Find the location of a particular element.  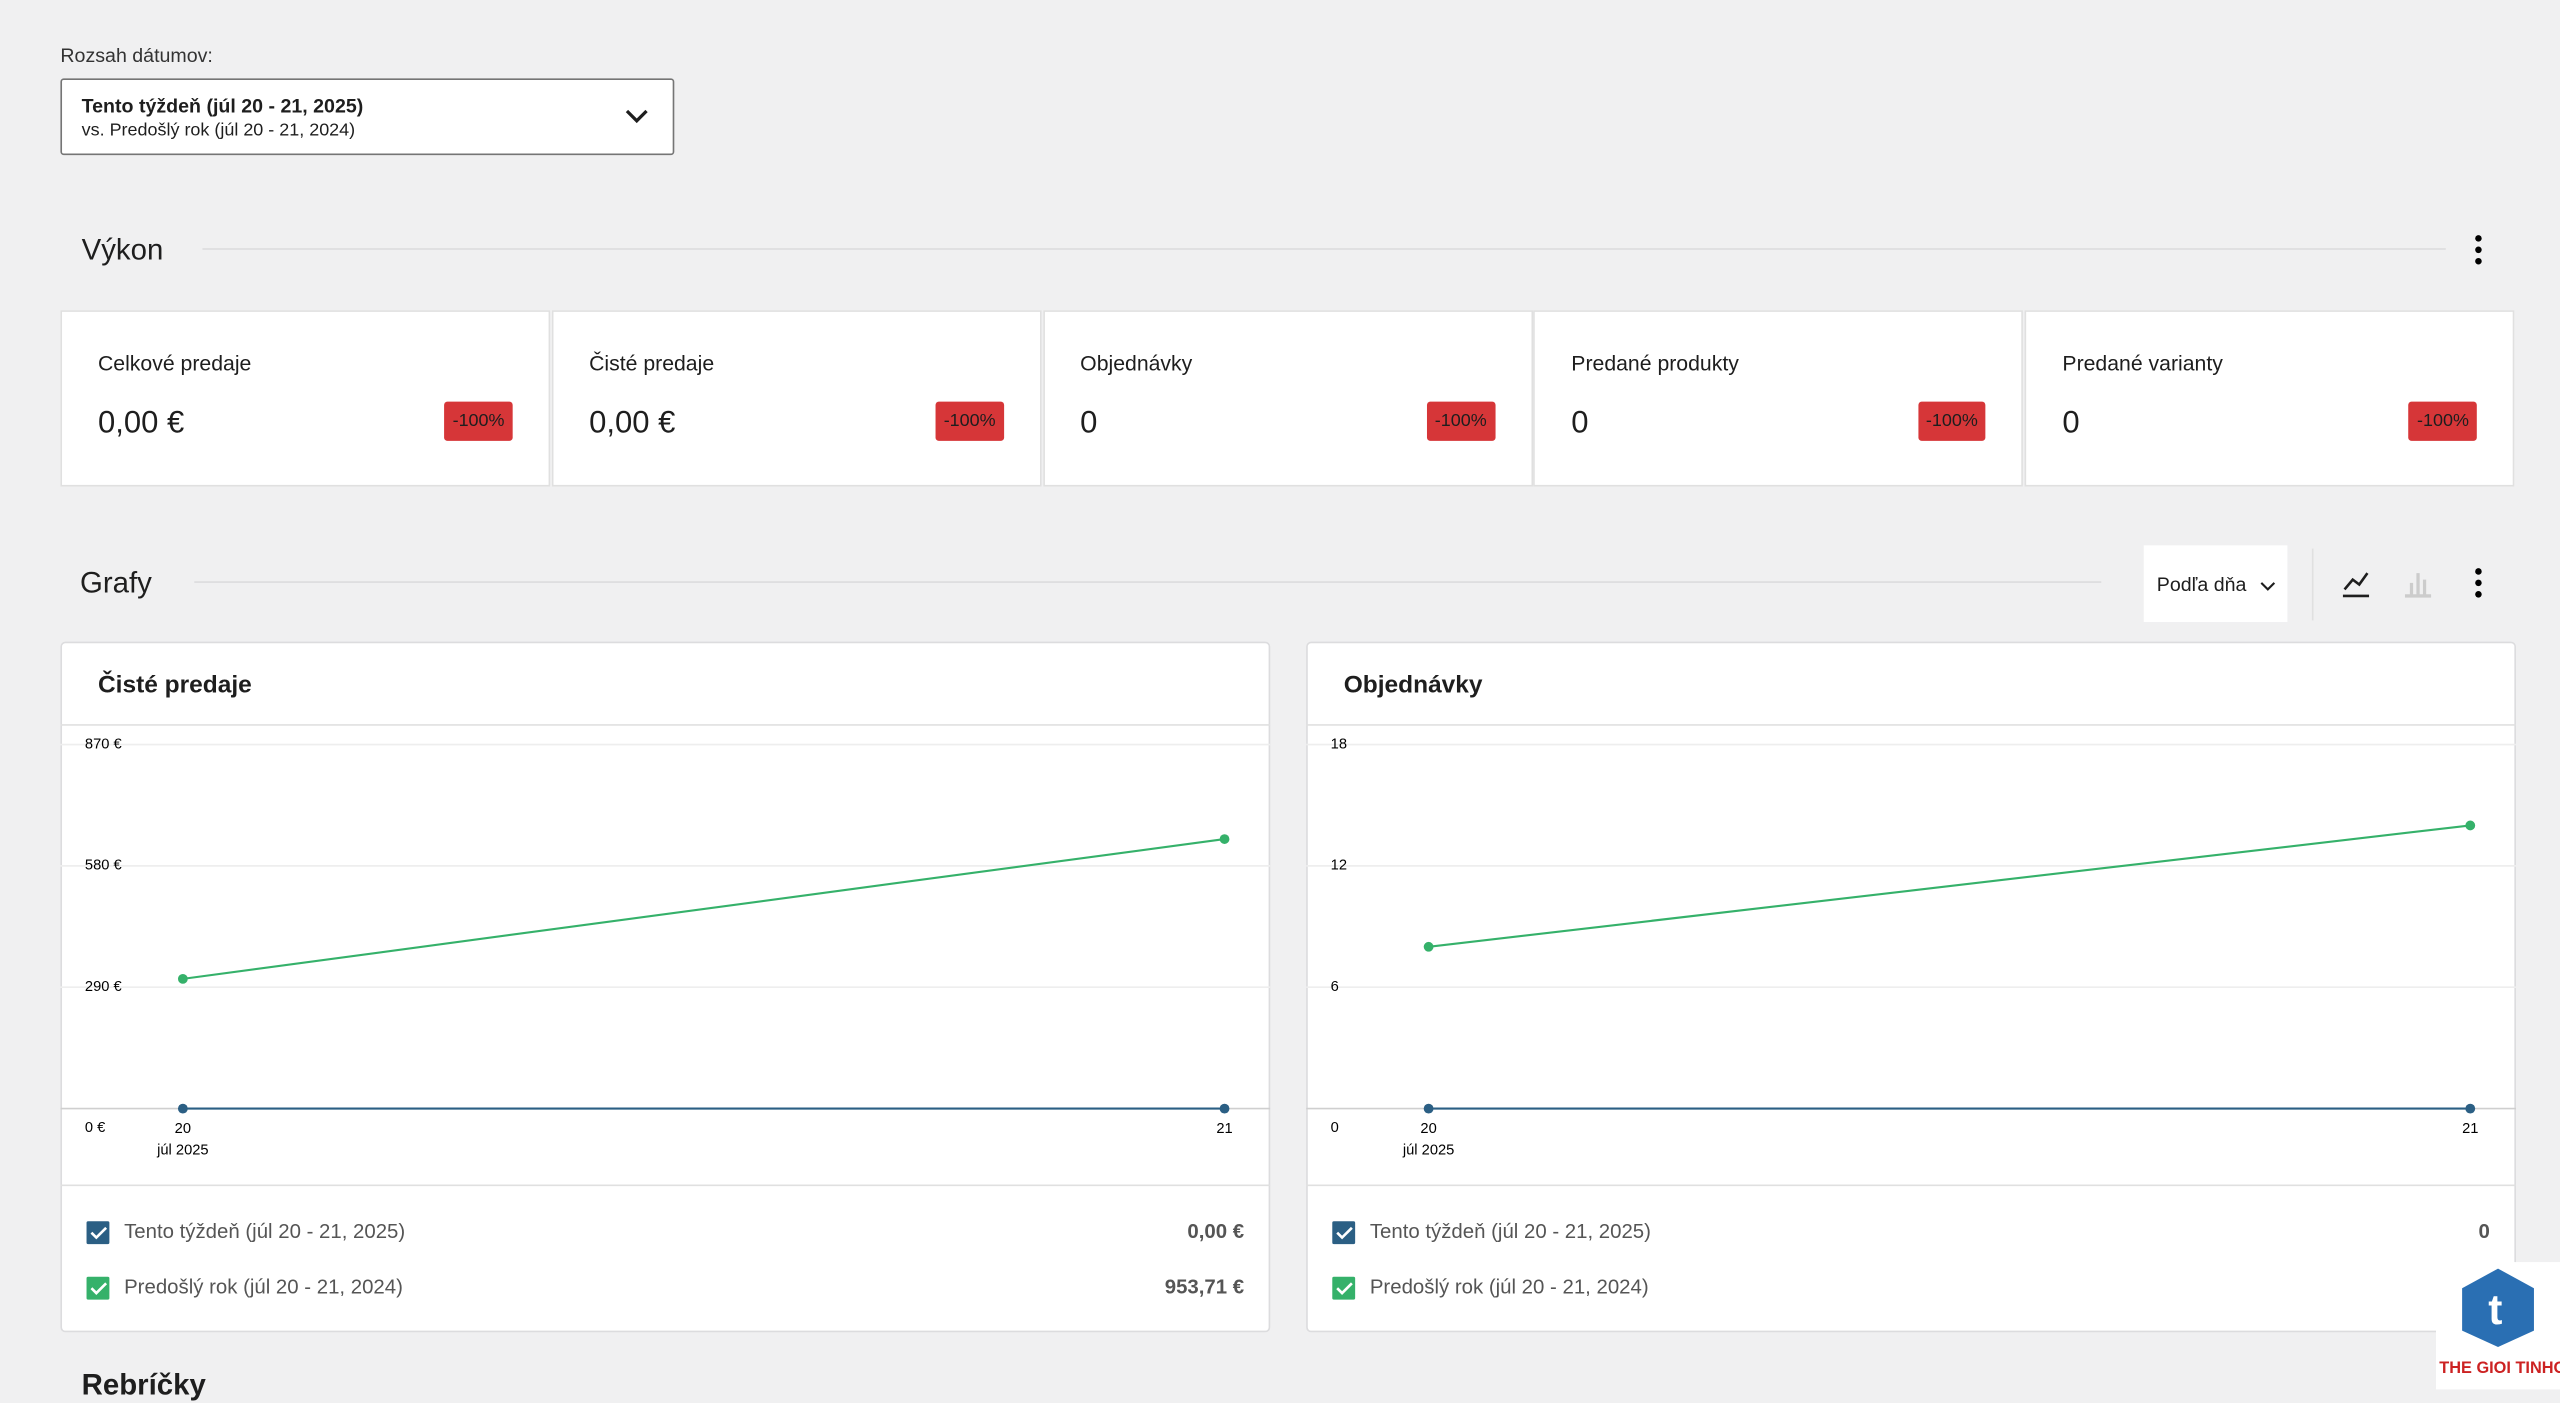

chart-title: Objednávky is located at coordinates (1413, 685).